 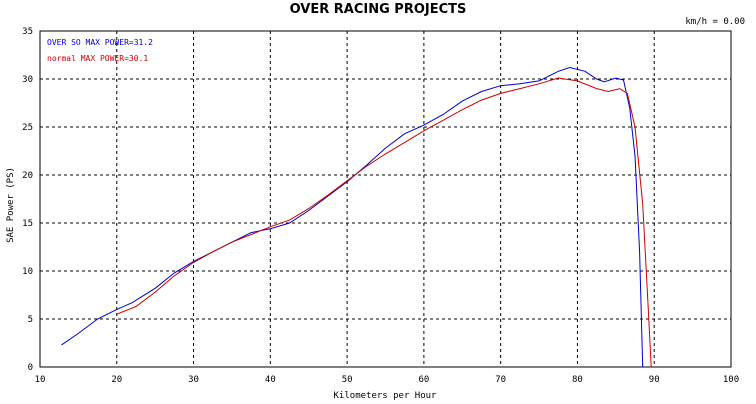 I want to click on x-axis-label: Kilometers per Hour, so click(x=386, y=396).